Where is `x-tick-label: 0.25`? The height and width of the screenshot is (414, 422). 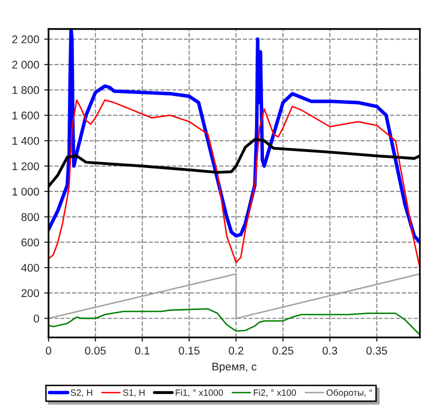
x-tick-label: 0.25 is located at coordinates (283, 350).